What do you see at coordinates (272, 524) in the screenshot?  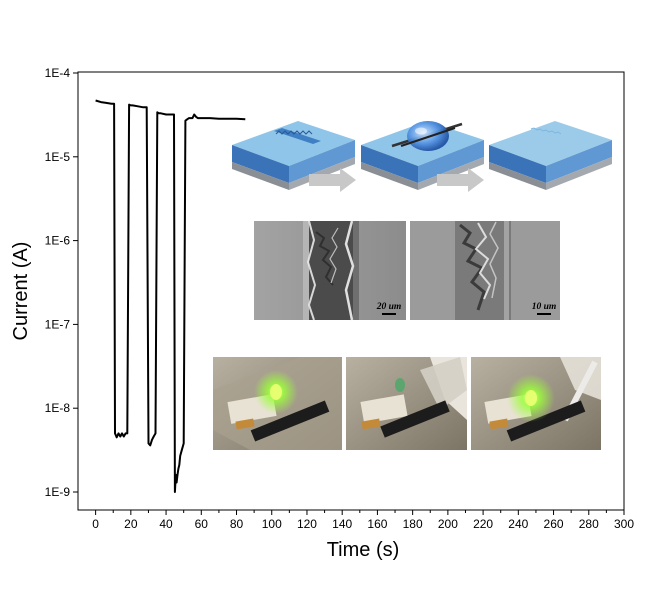 I see `x-tick-label: 100` at bounding box center [272, 524].